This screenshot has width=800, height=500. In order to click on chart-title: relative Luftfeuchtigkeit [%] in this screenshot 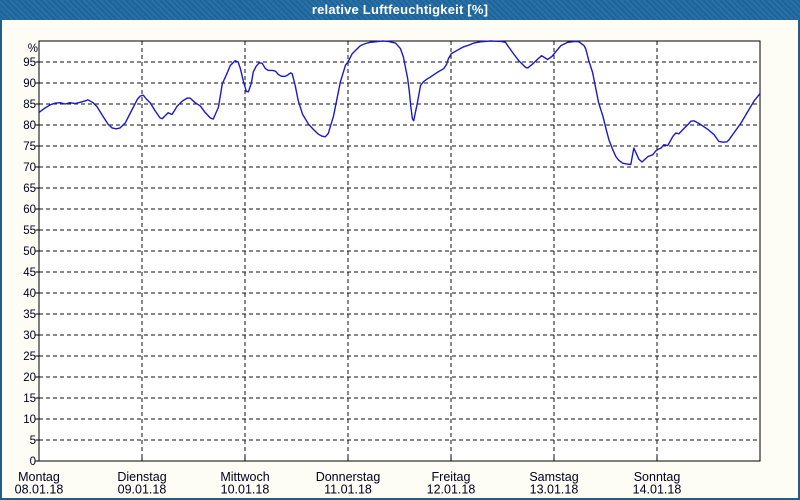, I will do `click(400, 9)`.